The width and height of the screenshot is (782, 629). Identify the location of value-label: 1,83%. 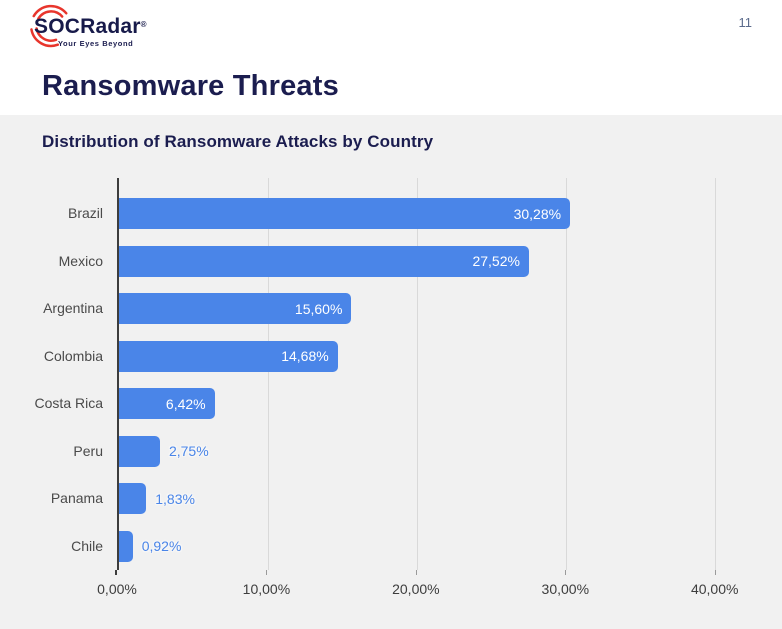
(175, 498).